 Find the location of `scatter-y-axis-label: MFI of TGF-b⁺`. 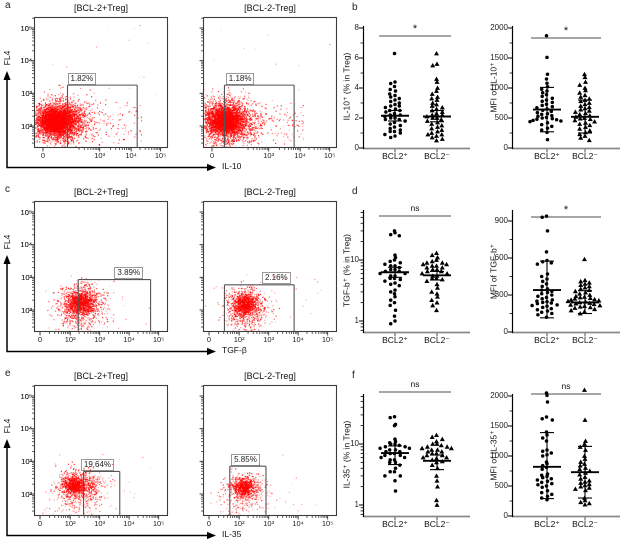

scatter-y-axis-label: MFI of TGF-b⁺ is located at coordinates (493, 271).